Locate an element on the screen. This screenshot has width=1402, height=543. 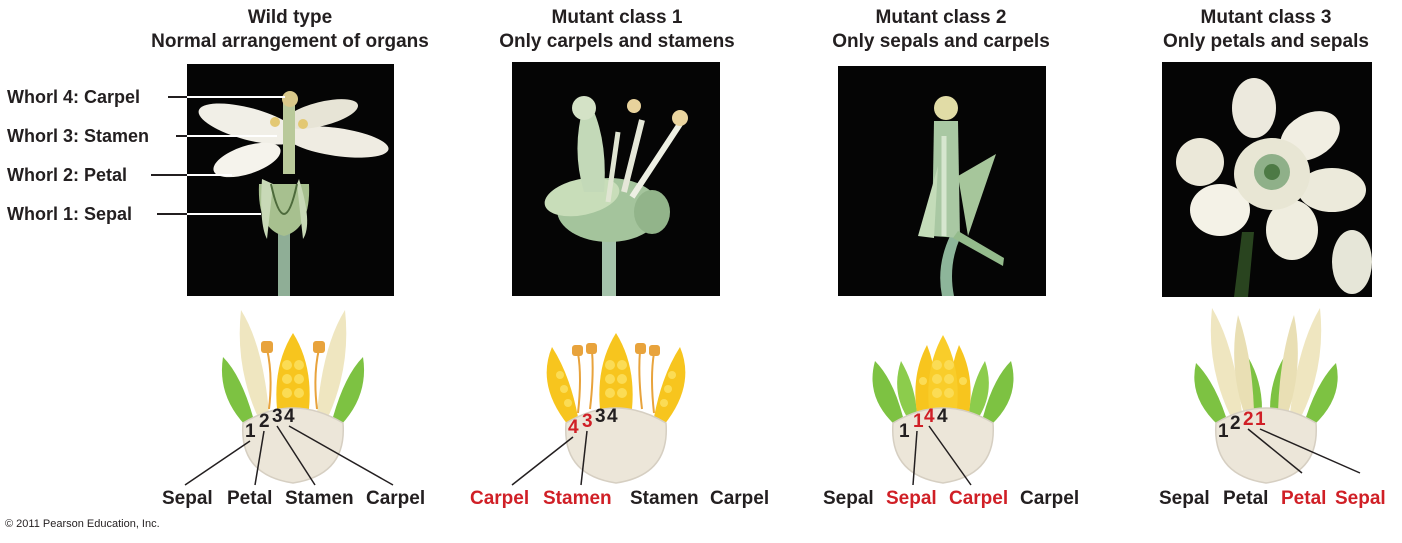
sepal-shapes is located at coordinates (293, 391).